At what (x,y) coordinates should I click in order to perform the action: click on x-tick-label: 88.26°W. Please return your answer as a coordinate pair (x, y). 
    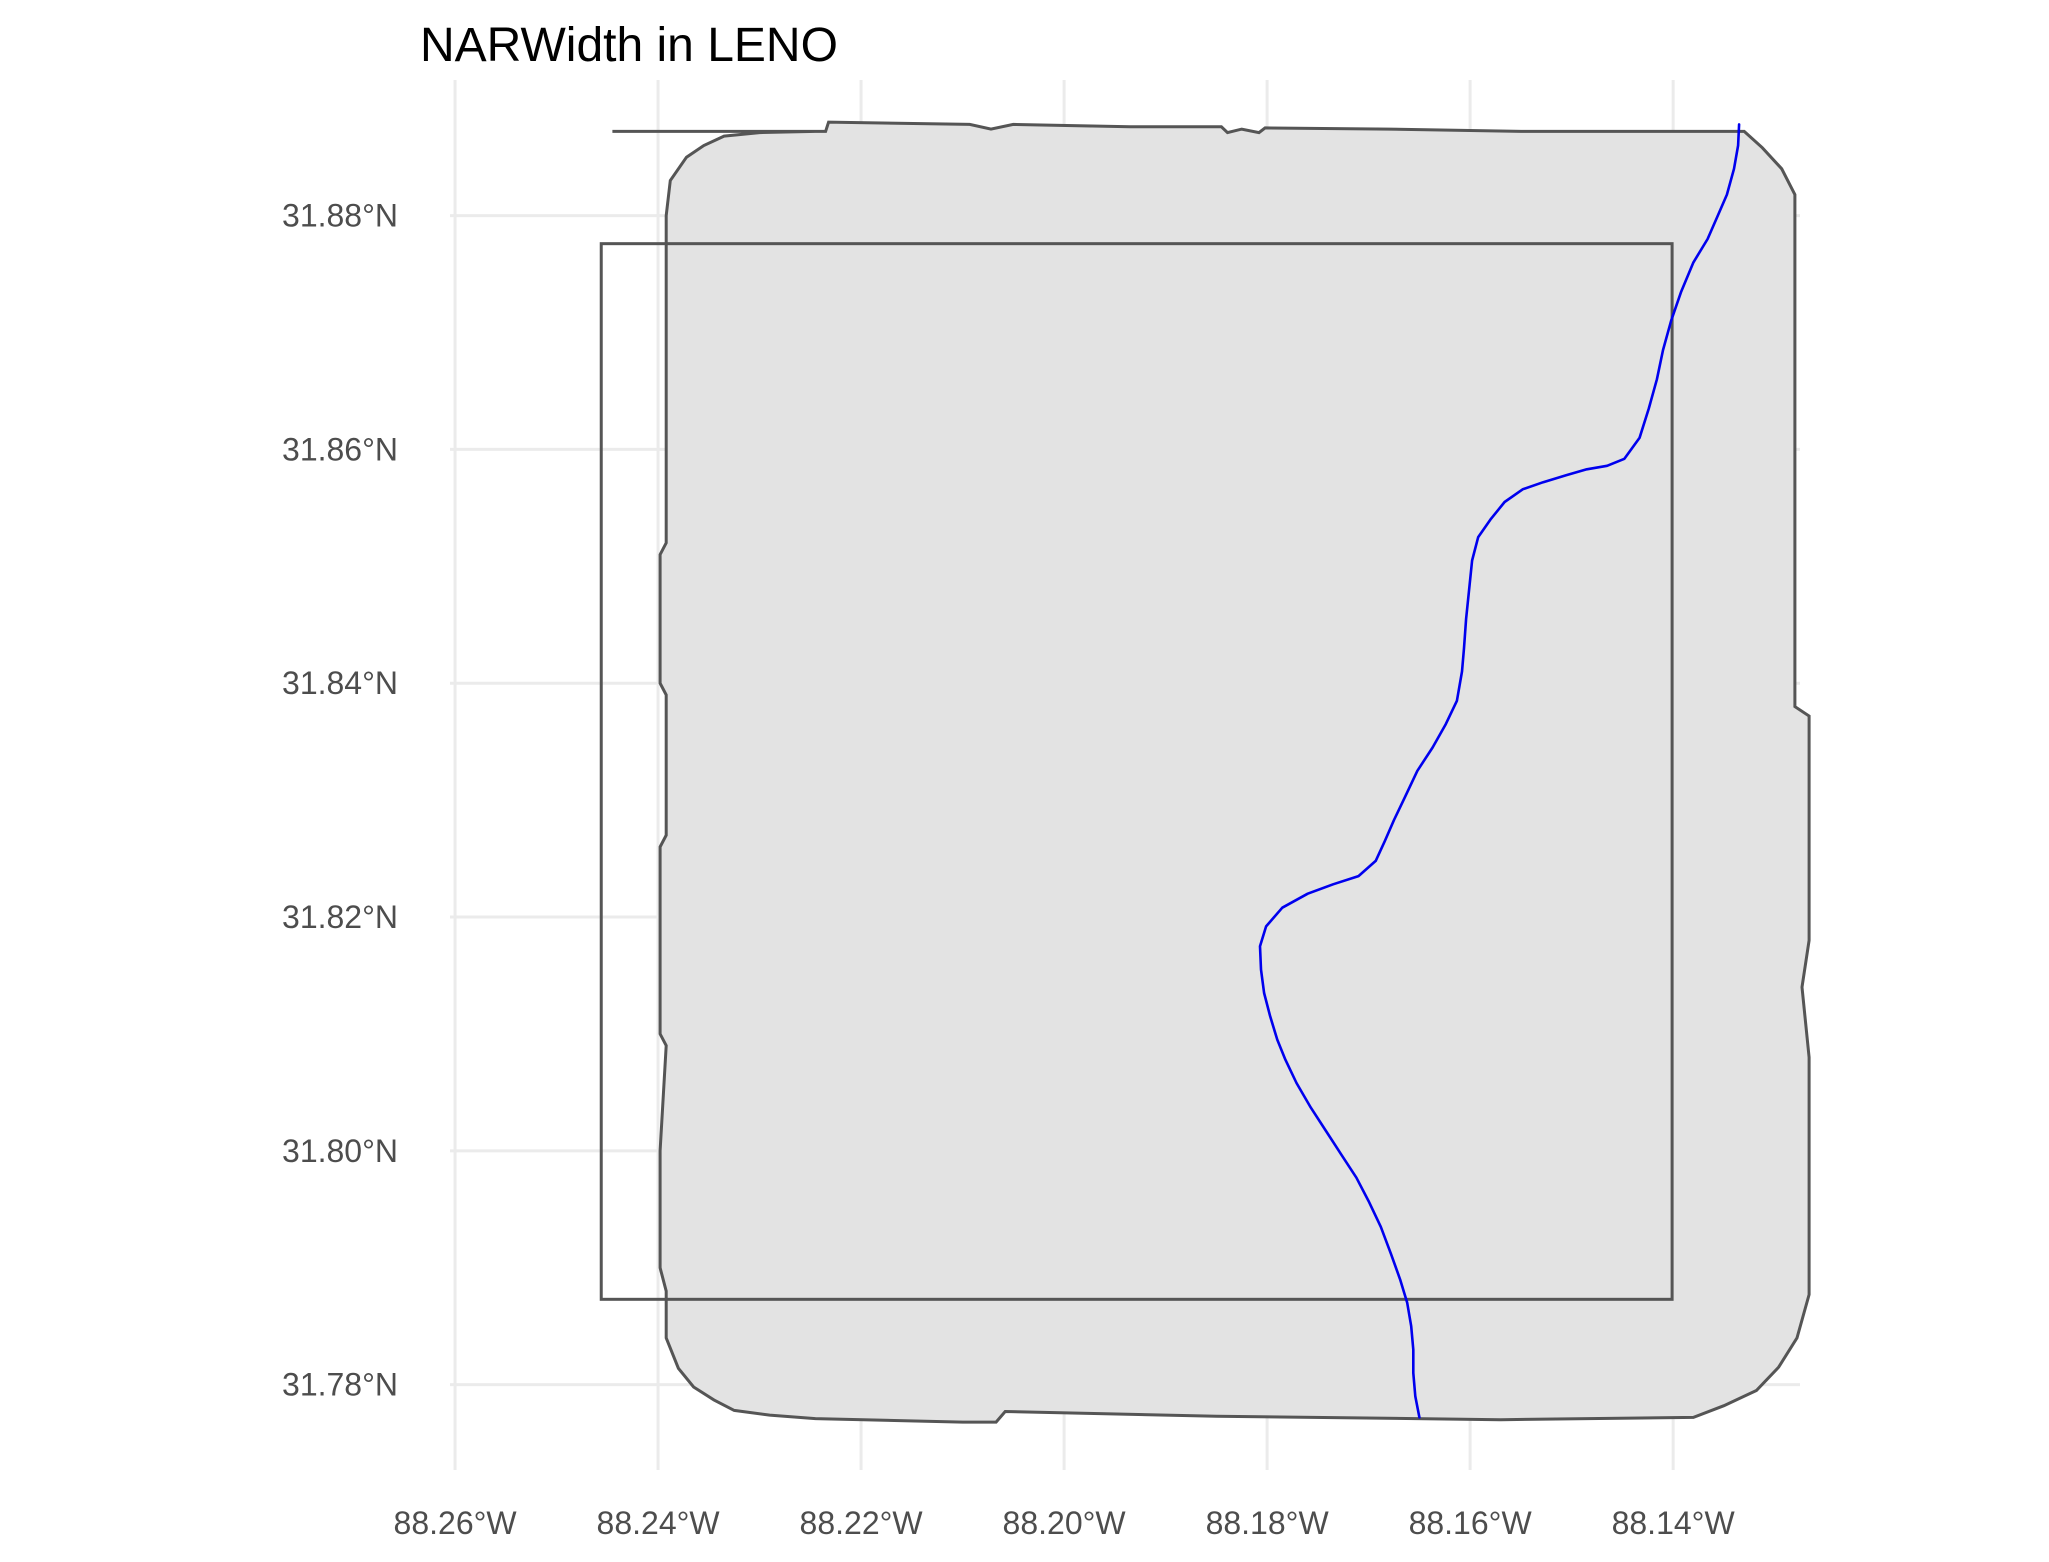
    Looking at the image, I should click on (456, 1523).